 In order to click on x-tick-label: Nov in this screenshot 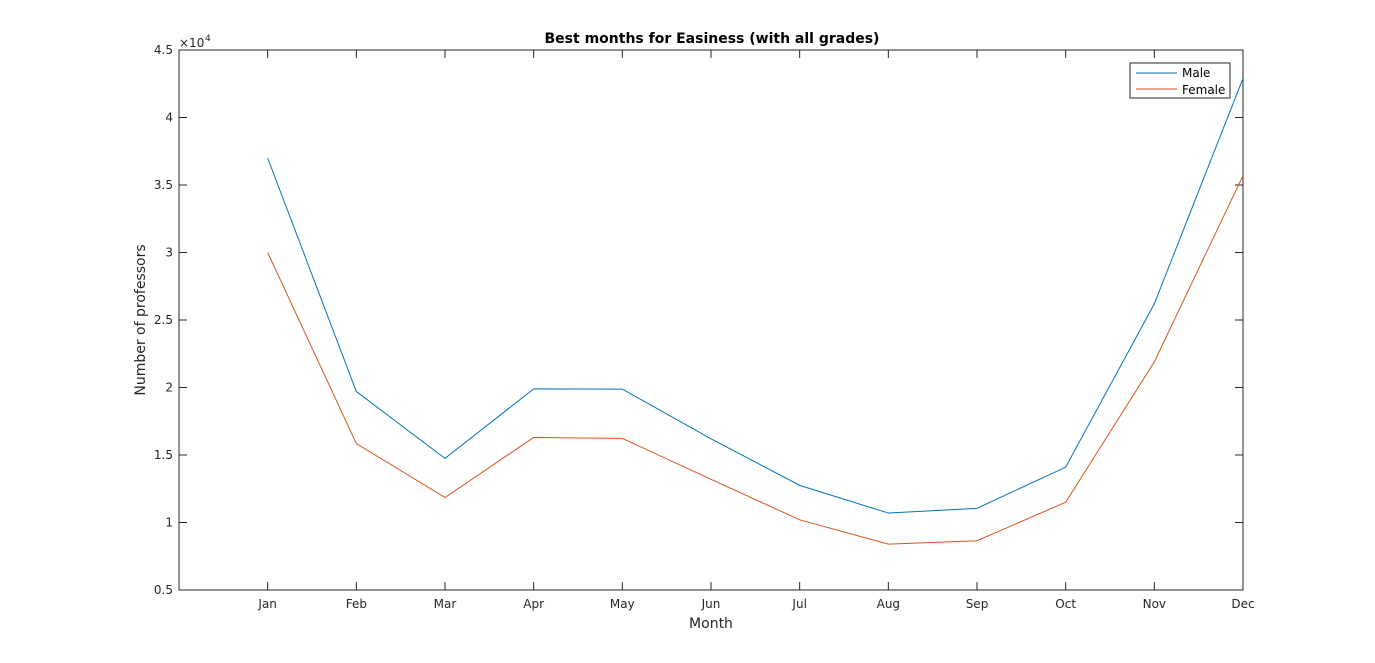, I will do `click(1154, 604)`.